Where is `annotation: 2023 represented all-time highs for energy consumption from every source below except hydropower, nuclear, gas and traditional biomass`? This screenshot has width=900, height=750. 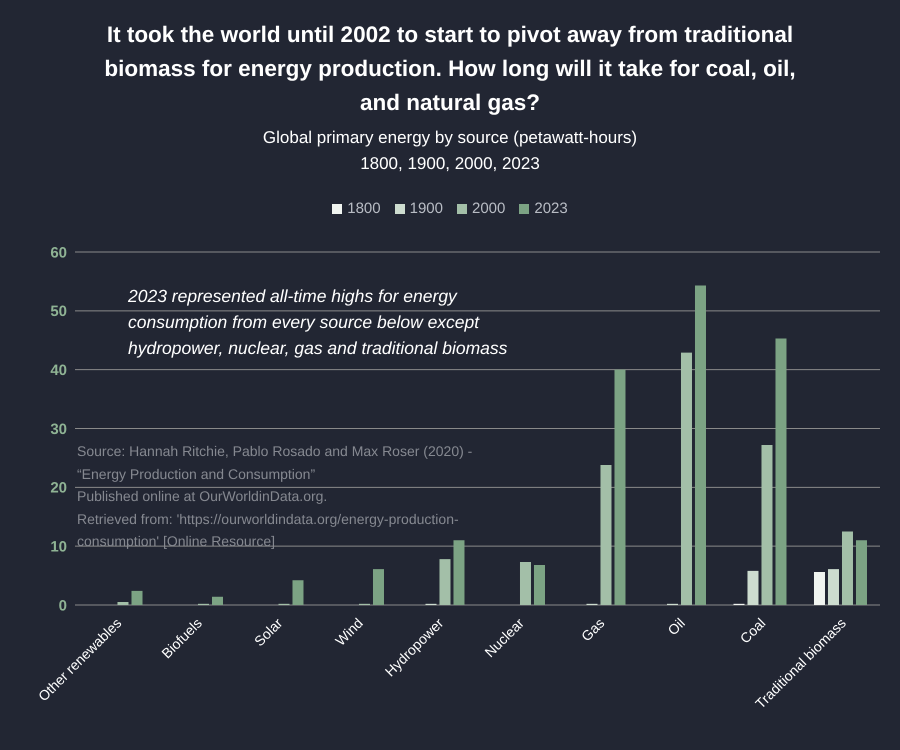 annotation: 2023 represented all-time highs for energy consumption from every source below except hydropower, nuclear, gas and traditional biomass is located at coordinates (318, 322).